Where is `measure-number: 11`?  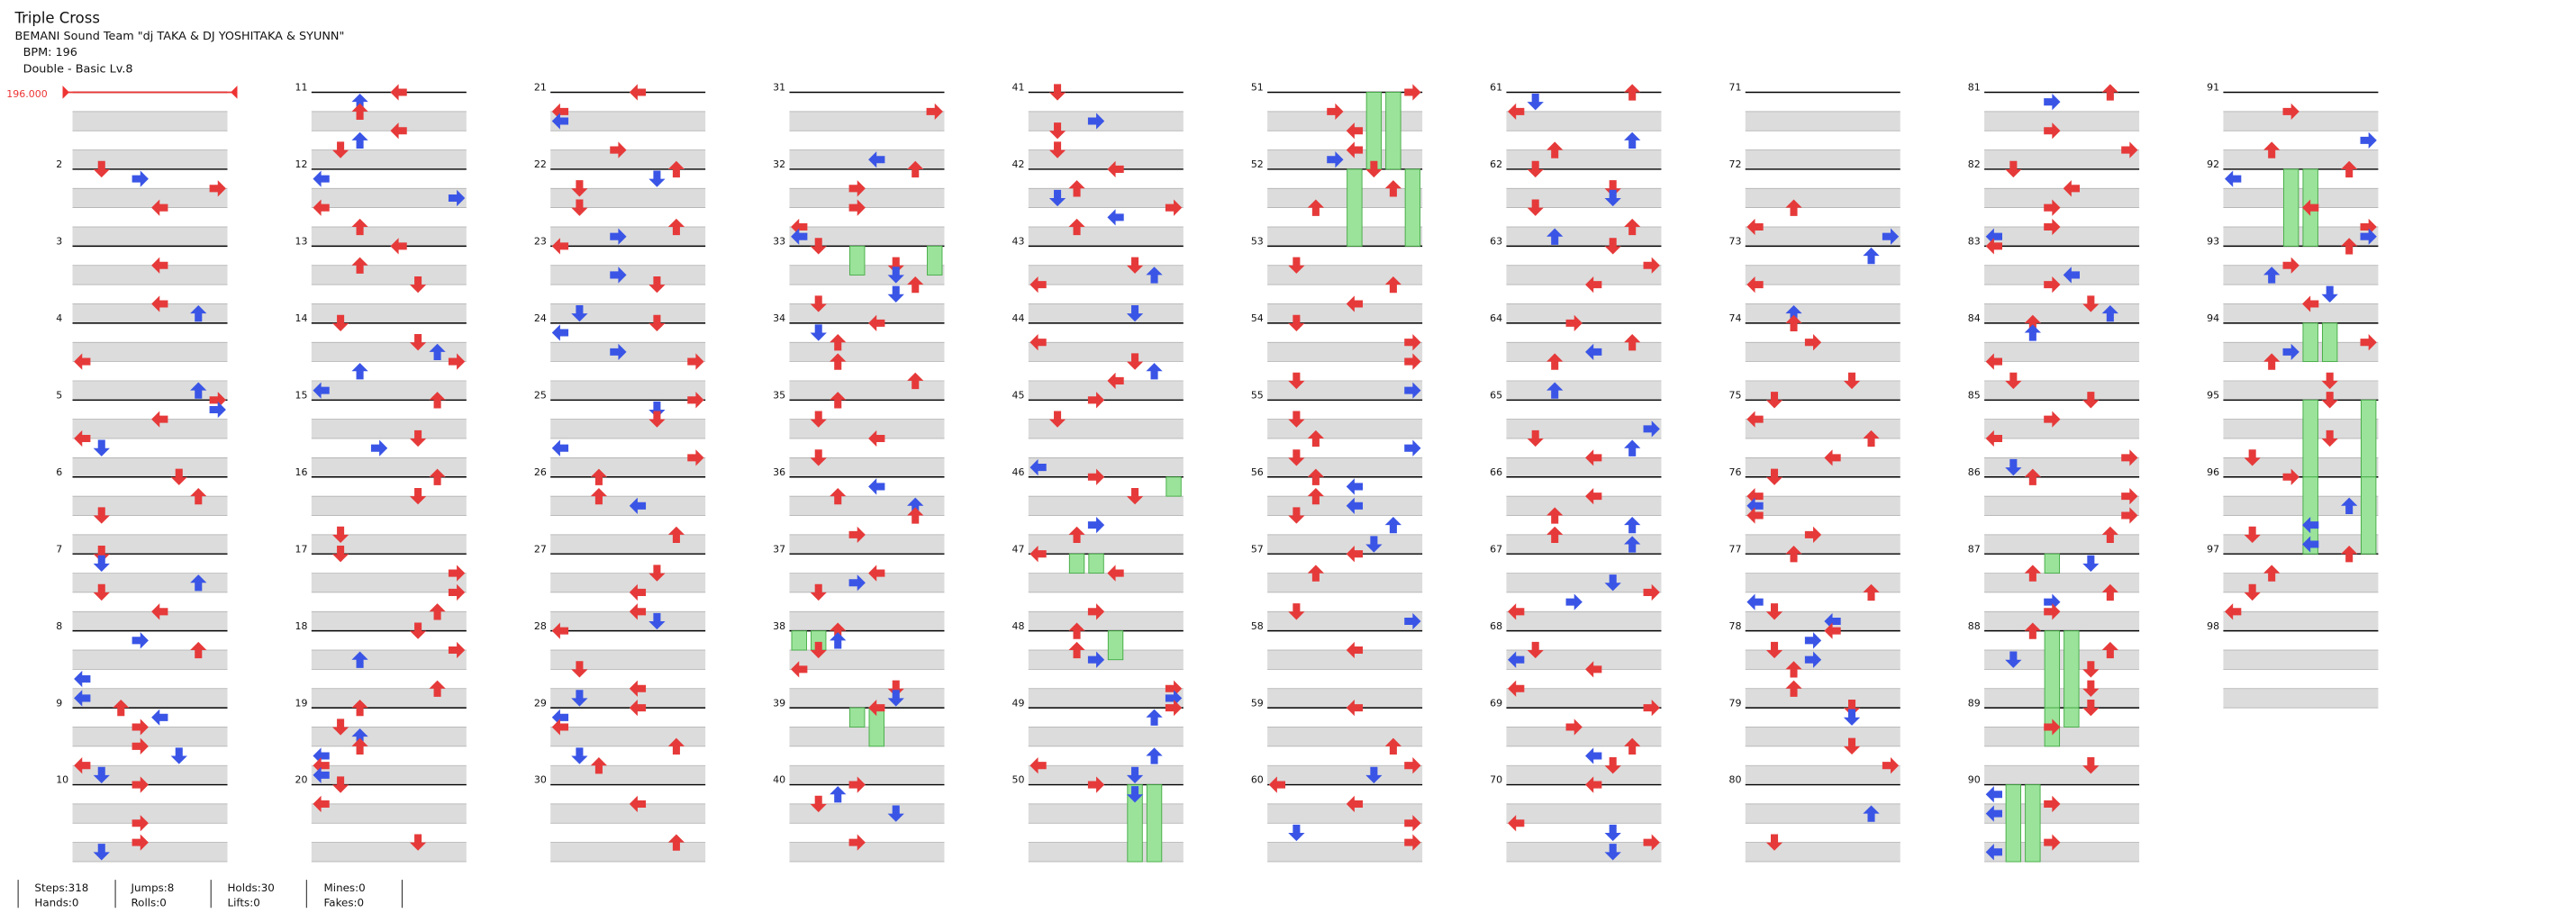 measure-number: 11 is located at coordinates (301, 88).